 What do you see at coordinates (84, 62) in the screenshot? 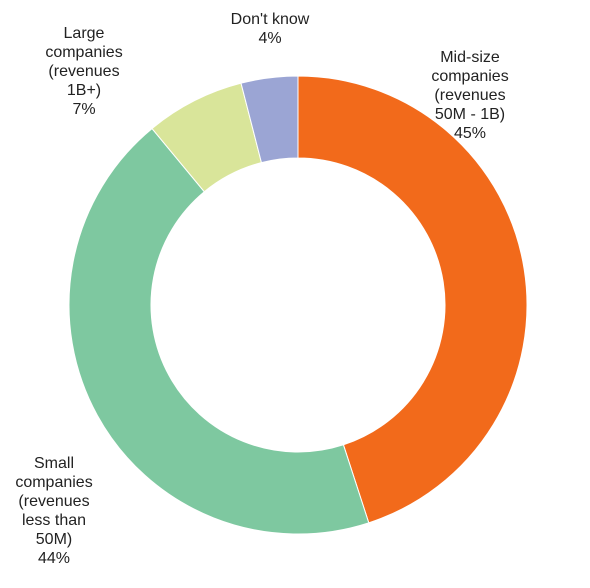
I see `slice-label-large-name: Large companies (revenues 1B+)` at bounding box center [84, 62].